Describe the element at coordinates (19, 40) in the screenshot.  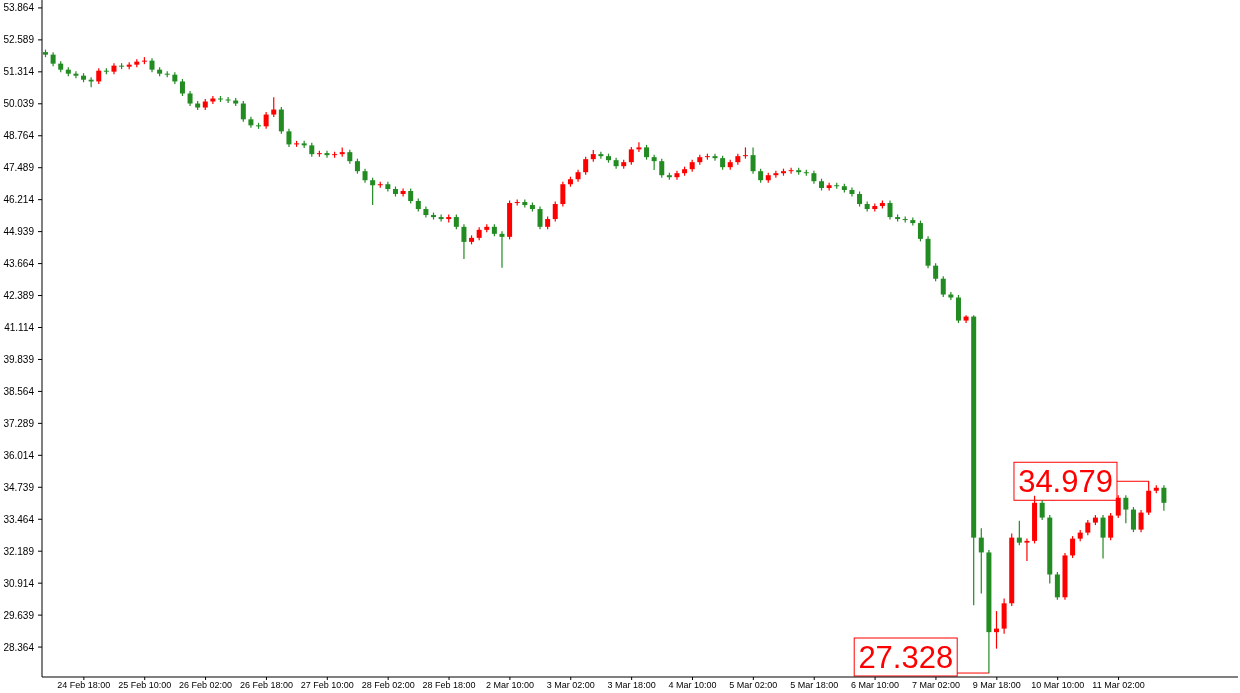
I see `y-tick-label: 52.589` at that location.